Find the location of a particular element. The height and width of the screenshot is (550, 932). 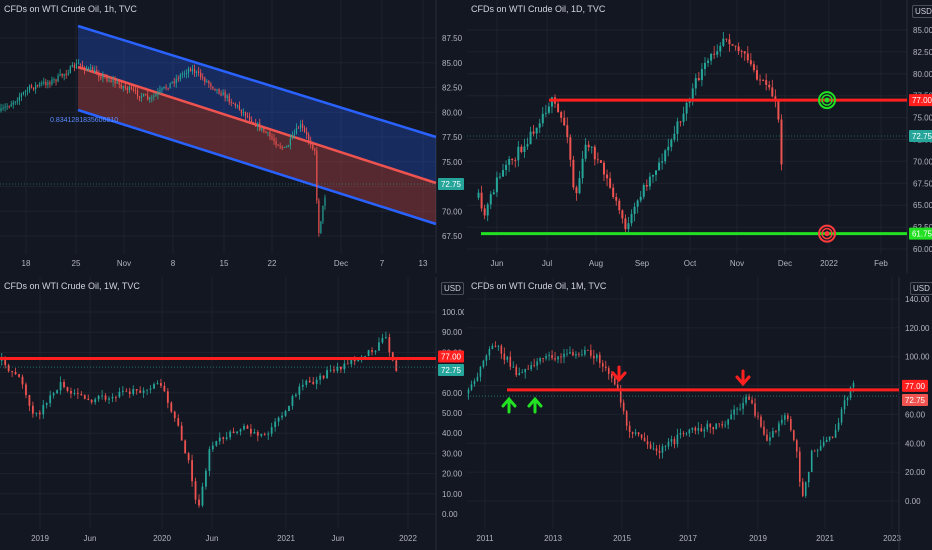

y-tick-label: 90.00 is located at coordinates (452, 332).